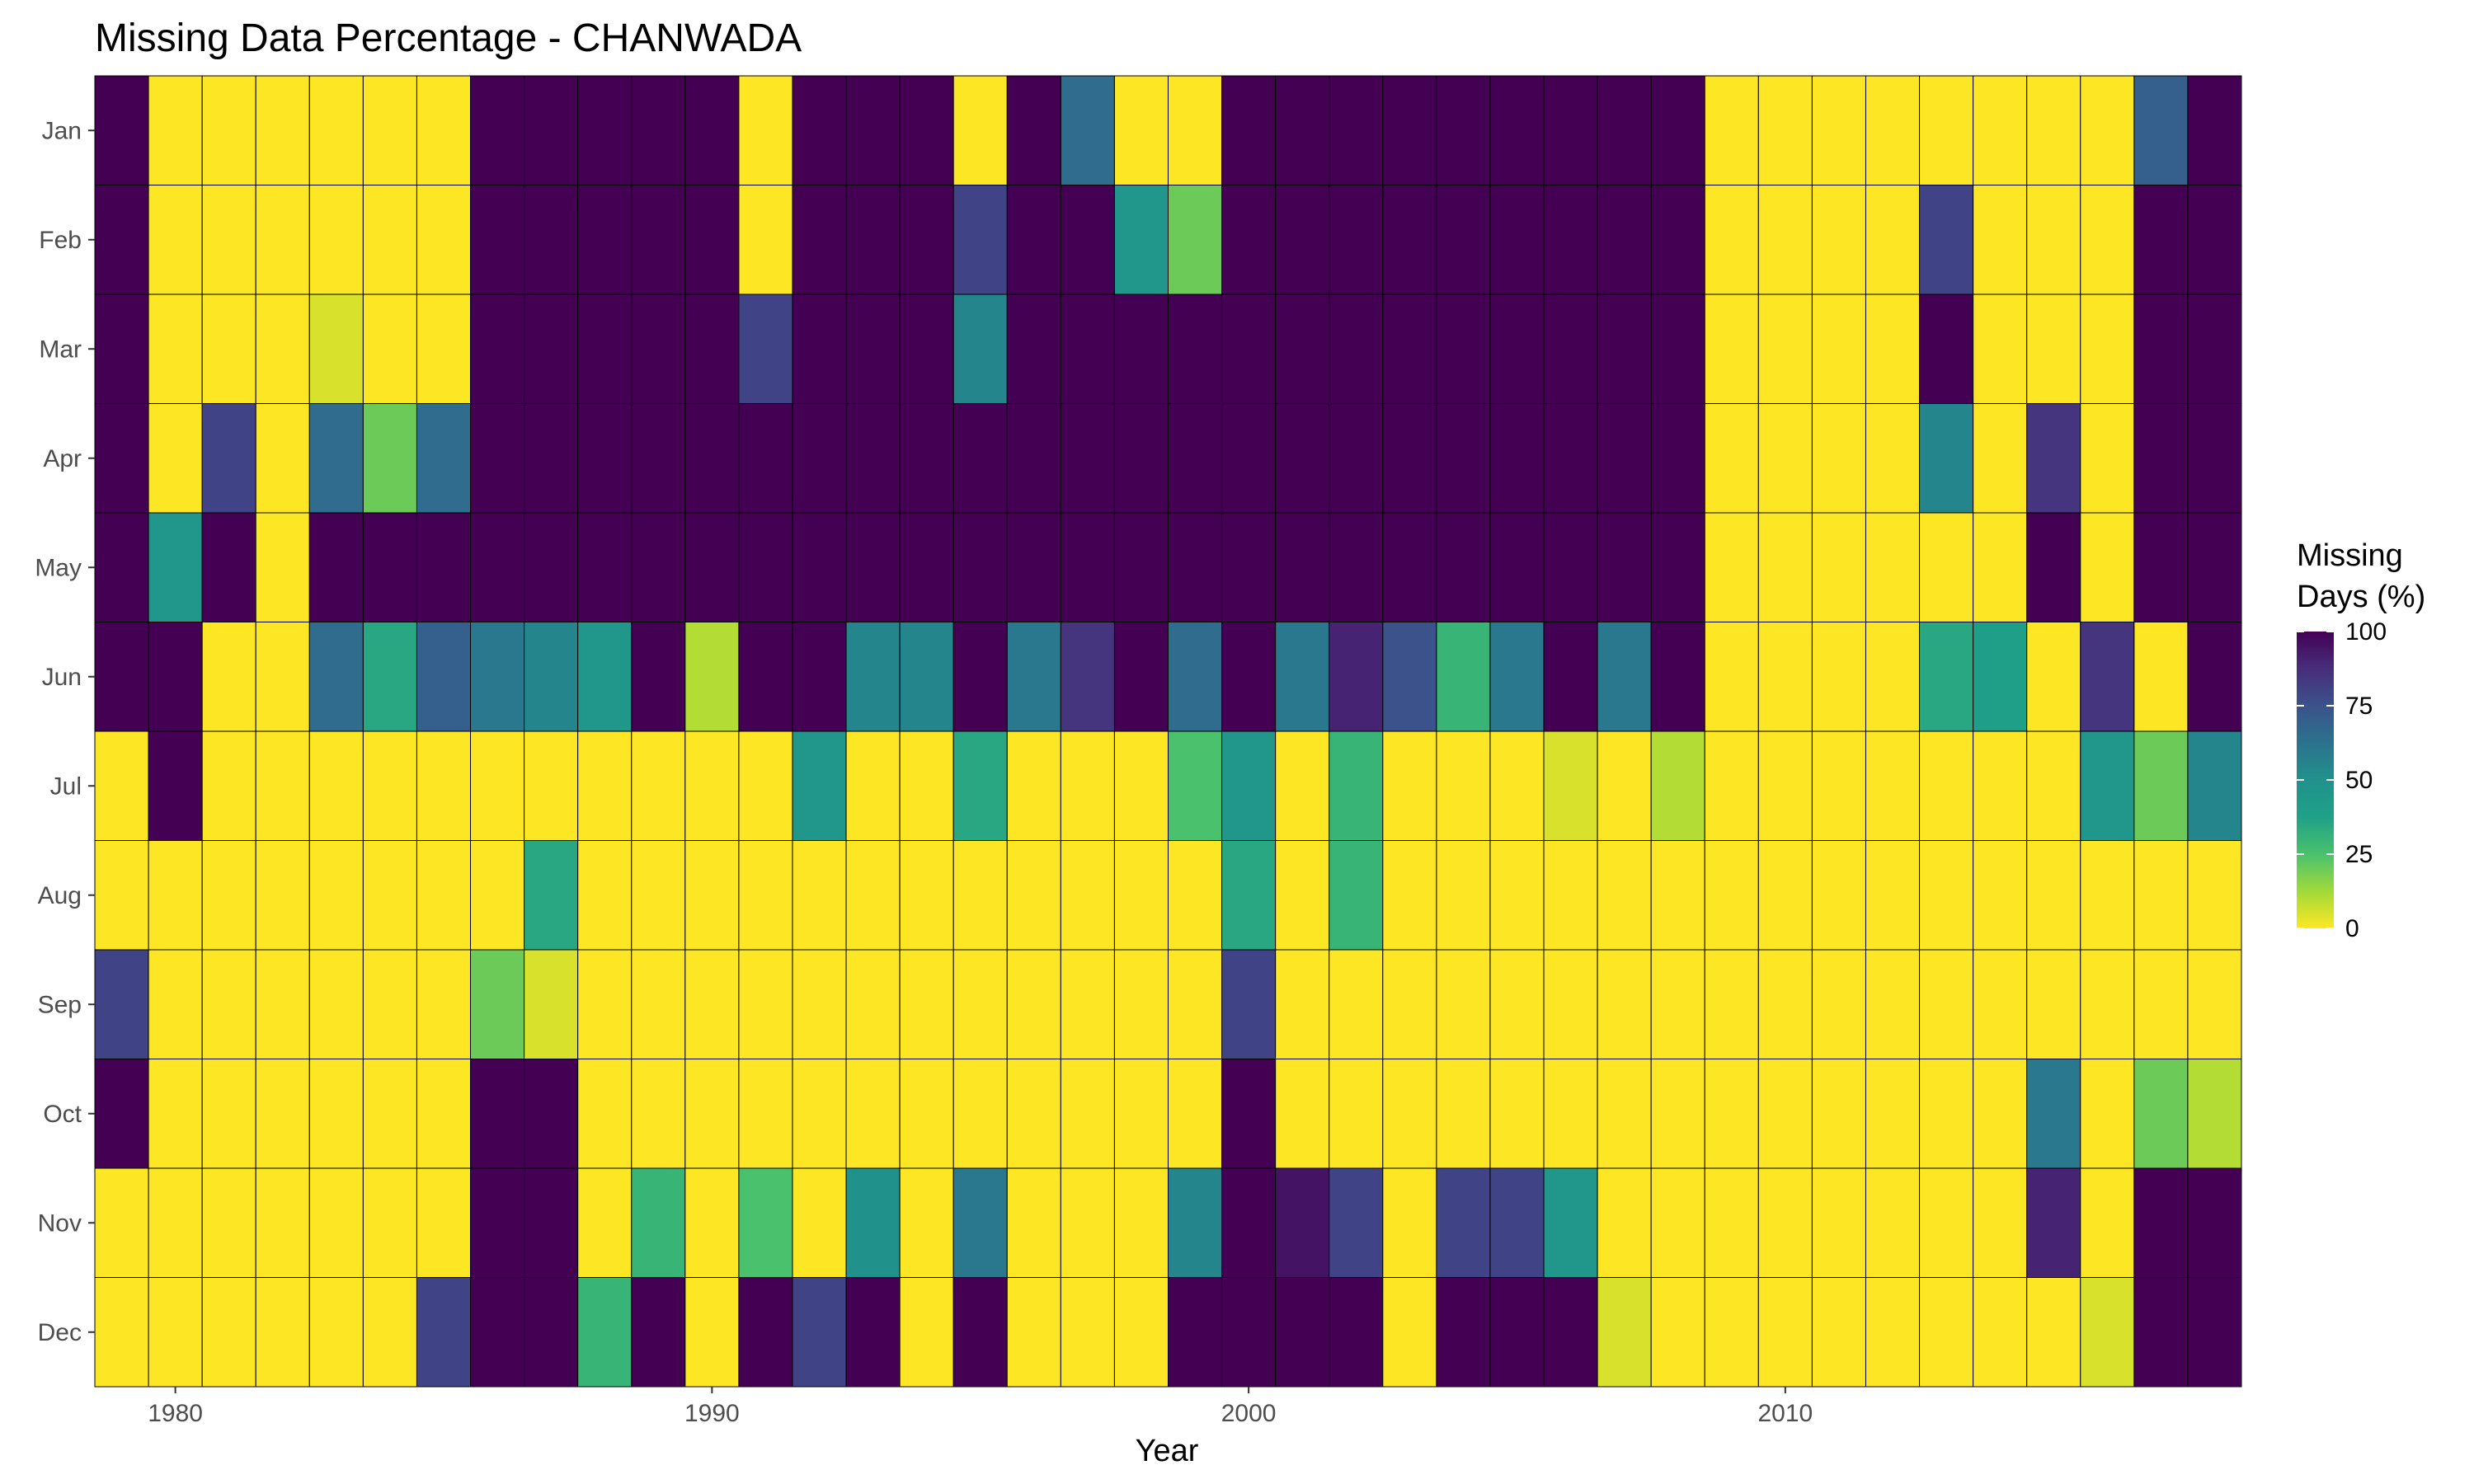  What do you see at coordinates (1087, 240) in the screenshot?
I see `heatmap-cell-feb-1997` at bounding box center [1087, 240].